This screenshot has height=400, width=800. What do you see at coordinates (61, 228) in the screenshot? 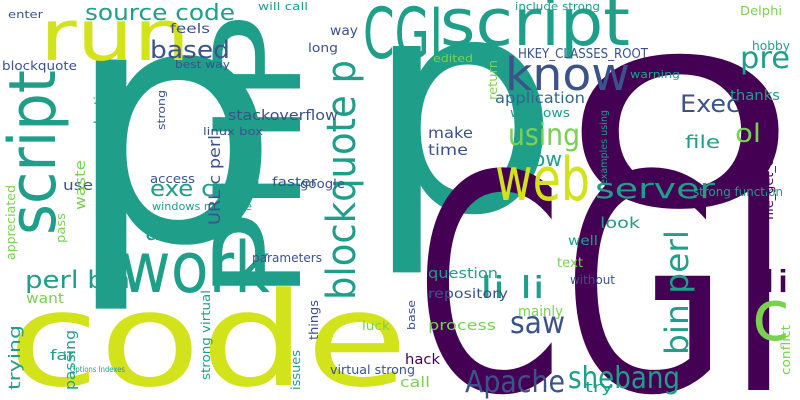
I see `word: pass` at bounding box center [61, 228].